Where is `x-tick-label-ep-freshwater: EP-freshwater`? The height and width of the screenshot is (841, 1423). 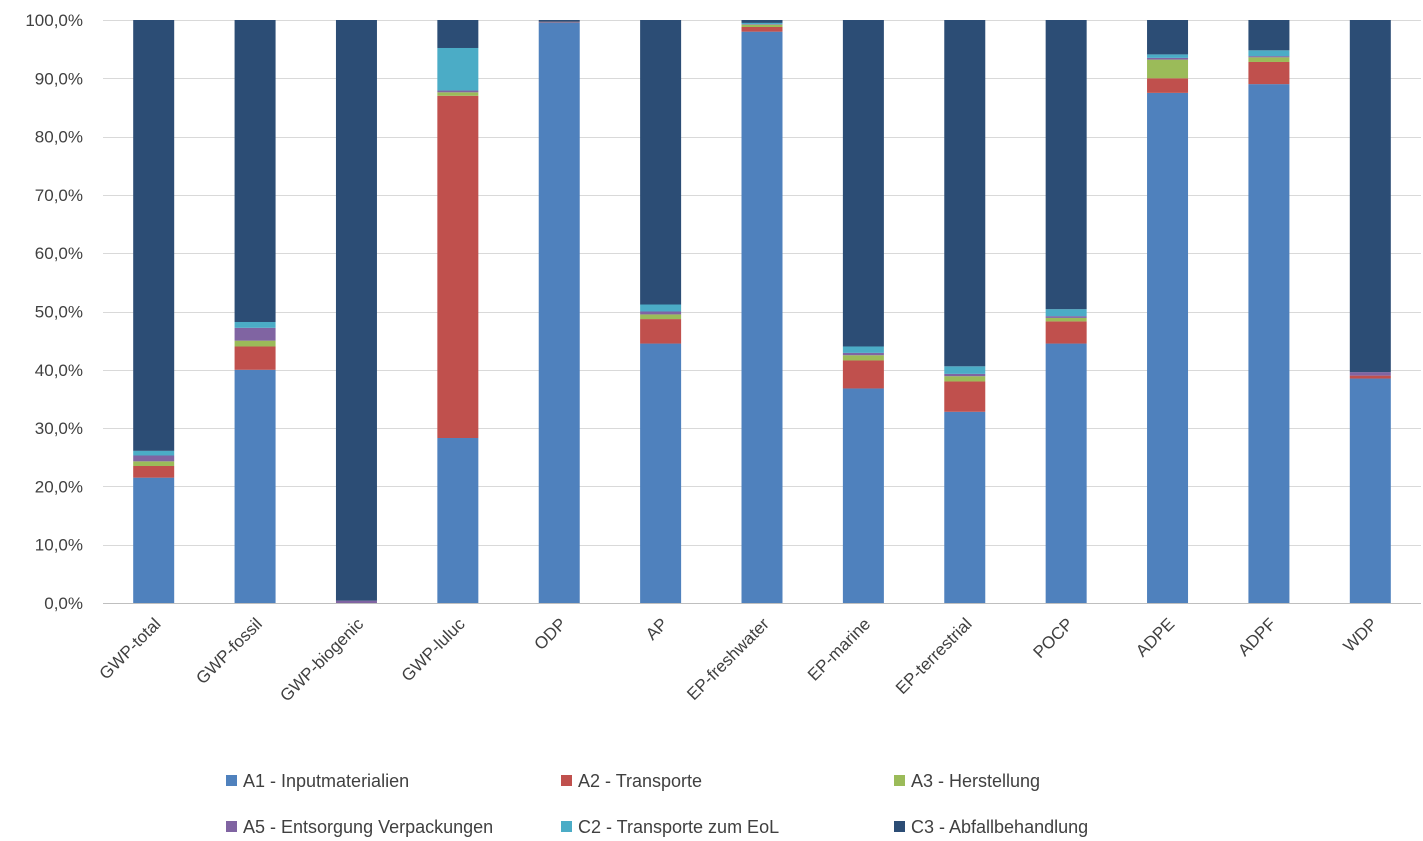 x-tick-label-ep-freshwater: EP-freshwater is located at coordinates (728, 659).